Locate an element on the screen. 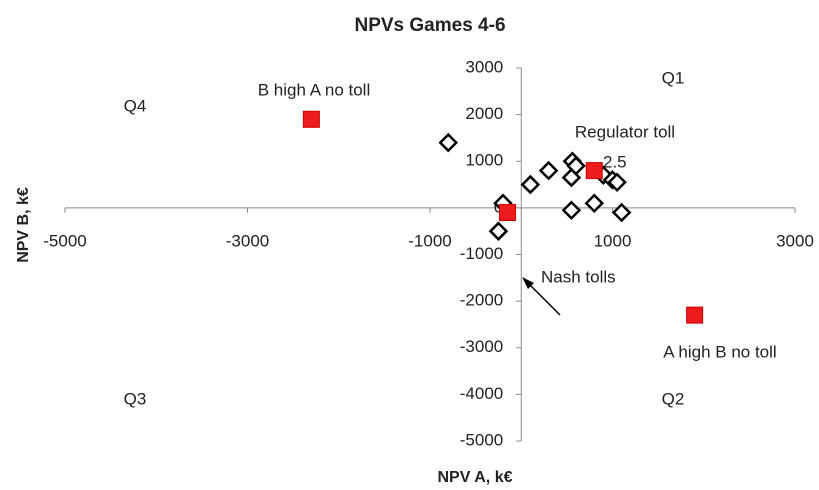  y-tick-label: -4000 is located at coordinates (481, 393).